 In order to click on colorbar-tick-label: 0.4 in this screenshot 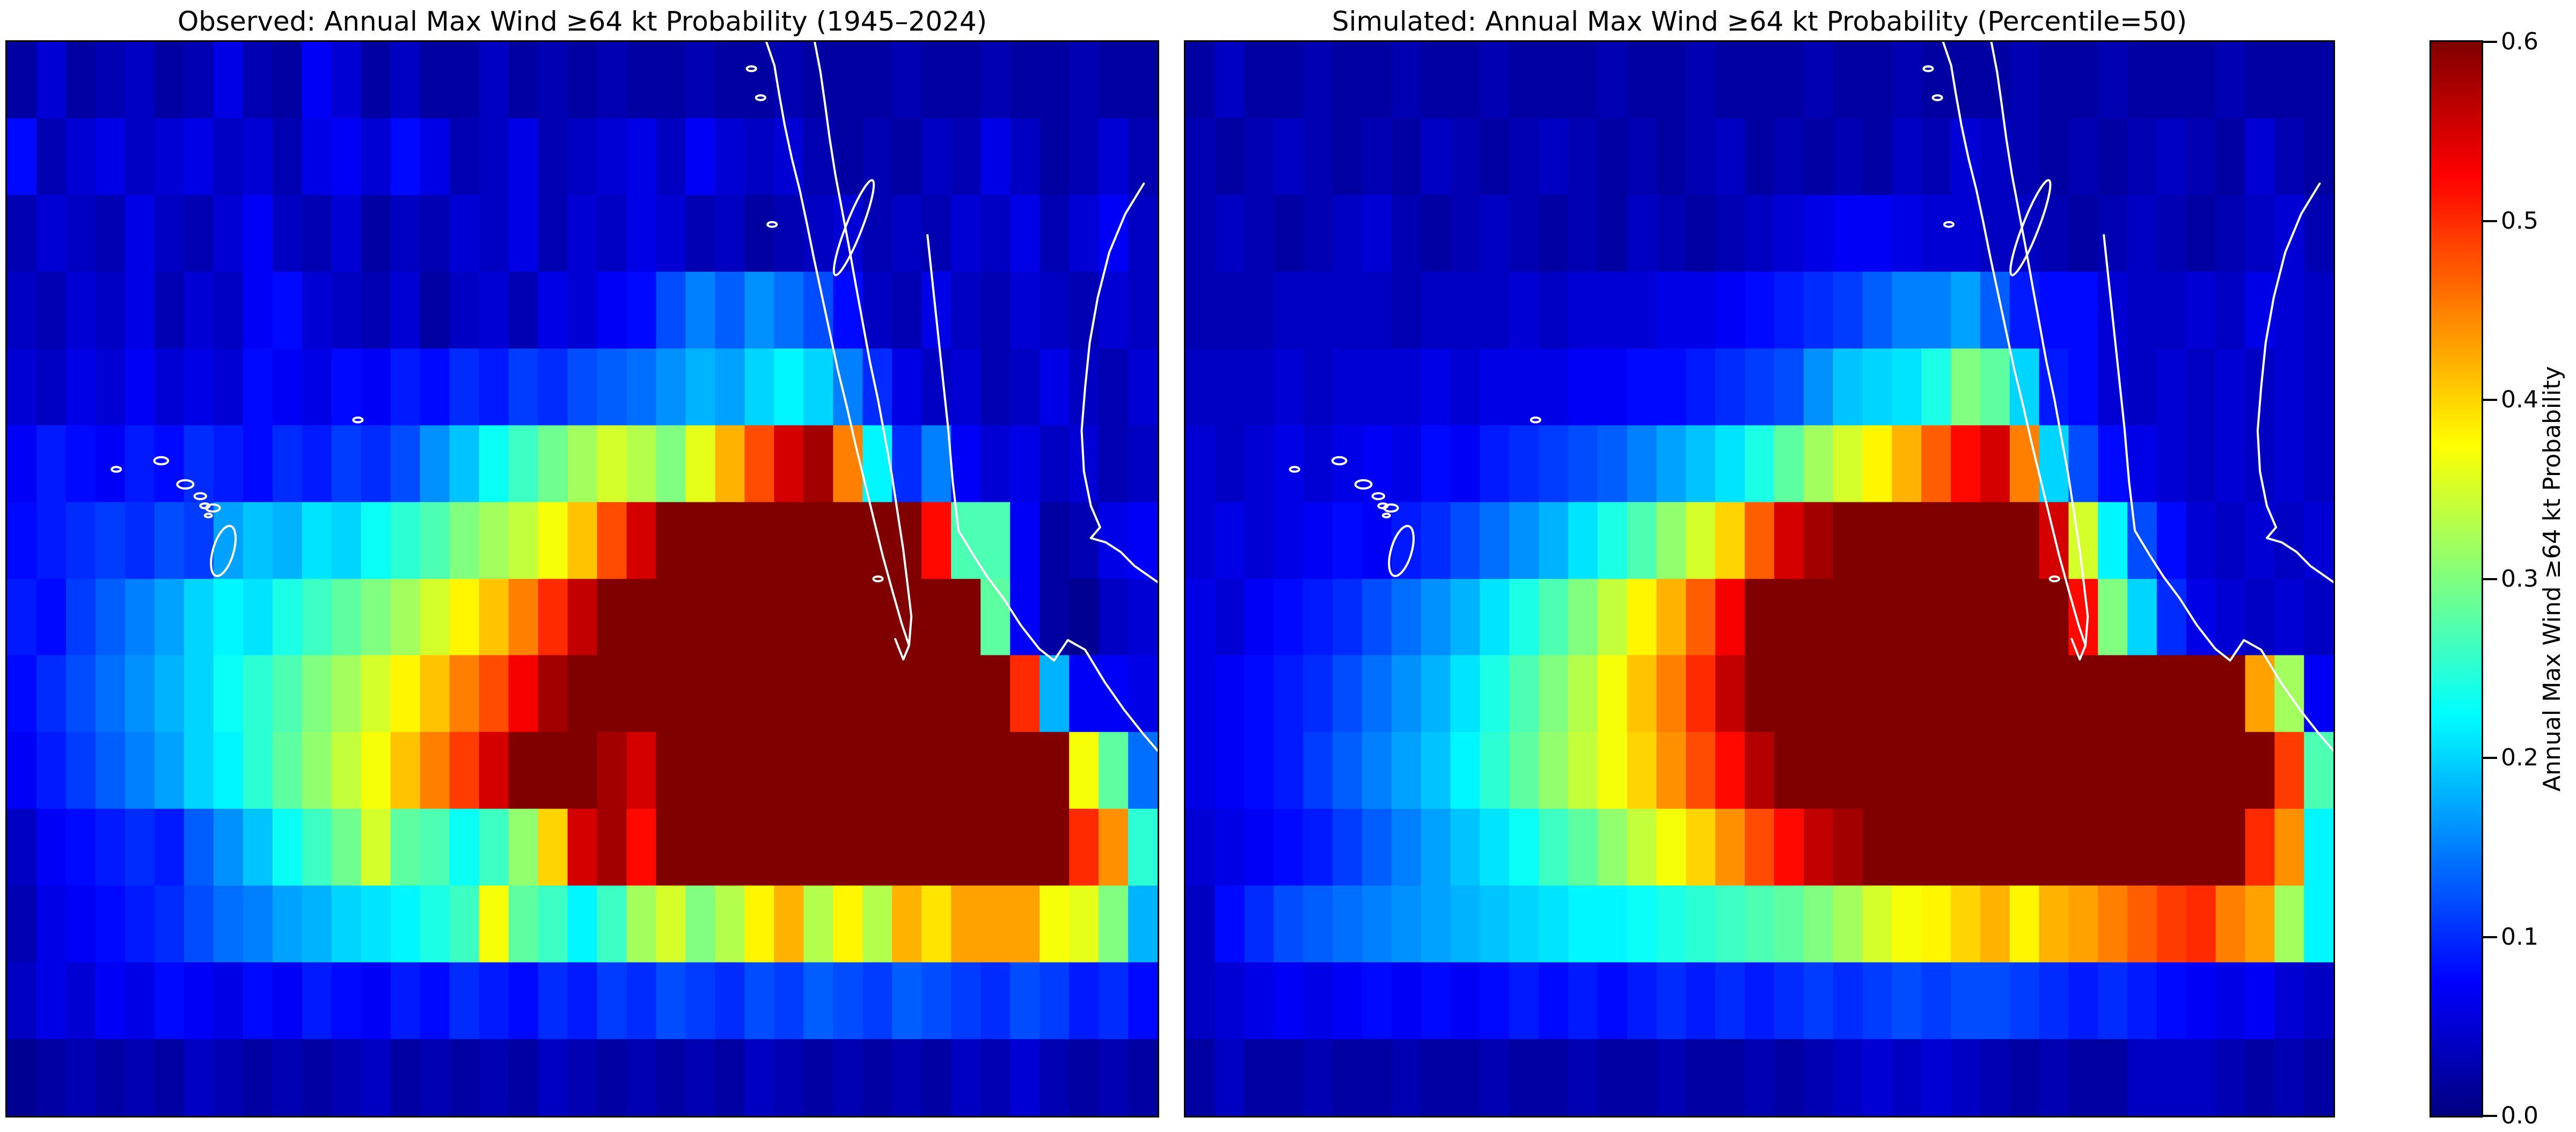, I will do `click(2519, 399)`.